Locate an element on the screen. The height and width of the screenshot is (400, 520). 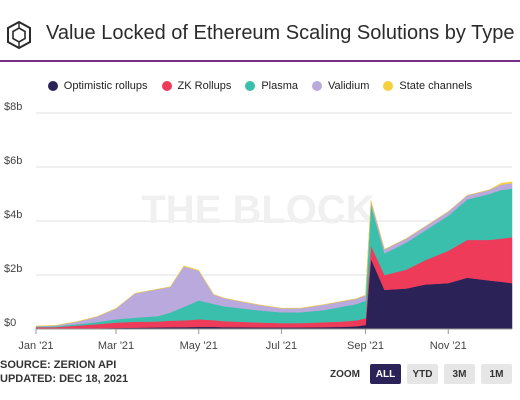
x-tick-label: Jul '21 is located at coordinates (281, 346).